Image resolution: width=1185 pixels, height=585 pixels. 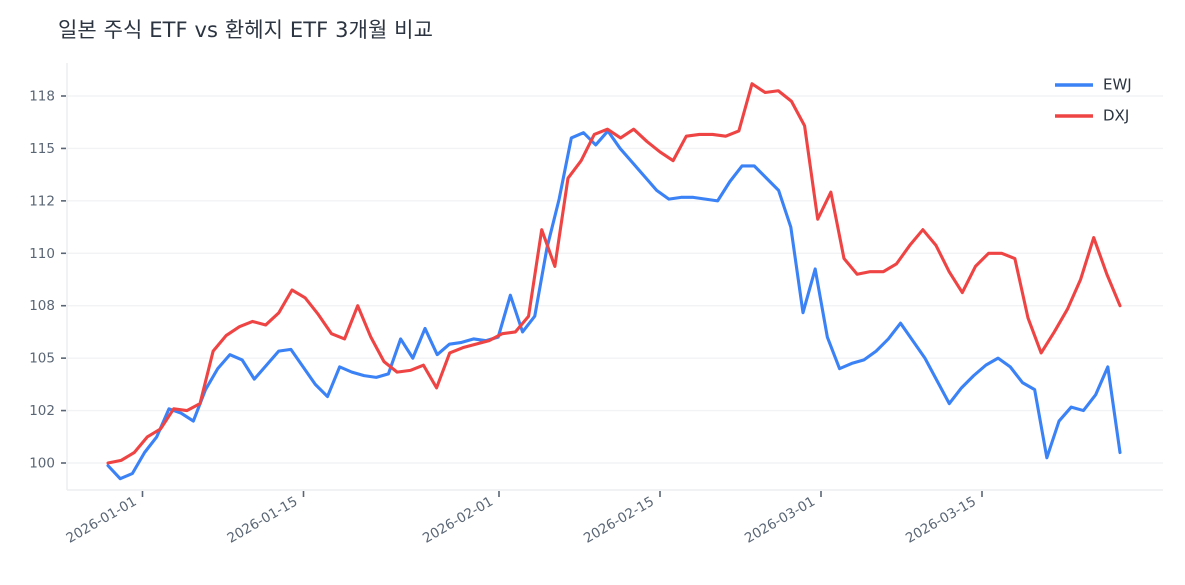 I want to click on x-tick-label: 2026-02-15, so click(x=619, y=520).